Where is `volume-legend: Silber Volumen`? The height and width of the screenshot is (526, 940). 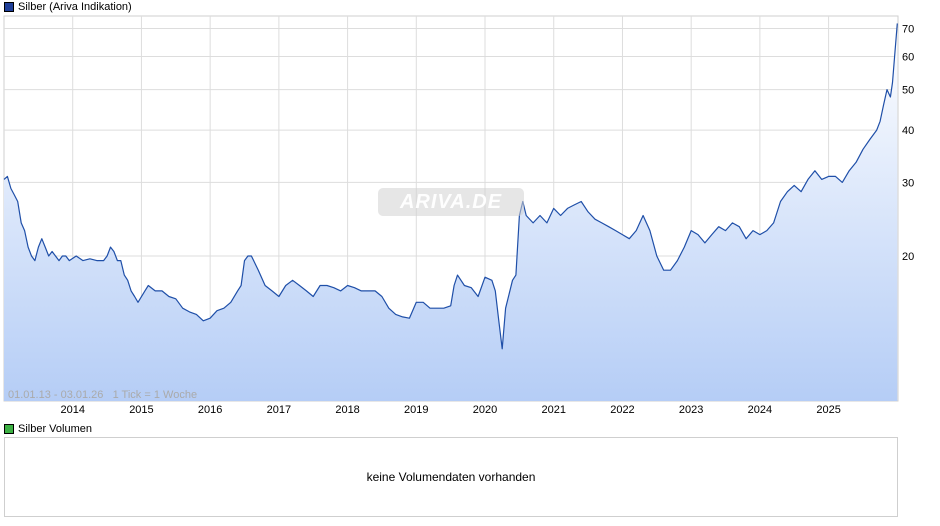 volume-legend: Silber Volumen is located at coordinates (48, 429).